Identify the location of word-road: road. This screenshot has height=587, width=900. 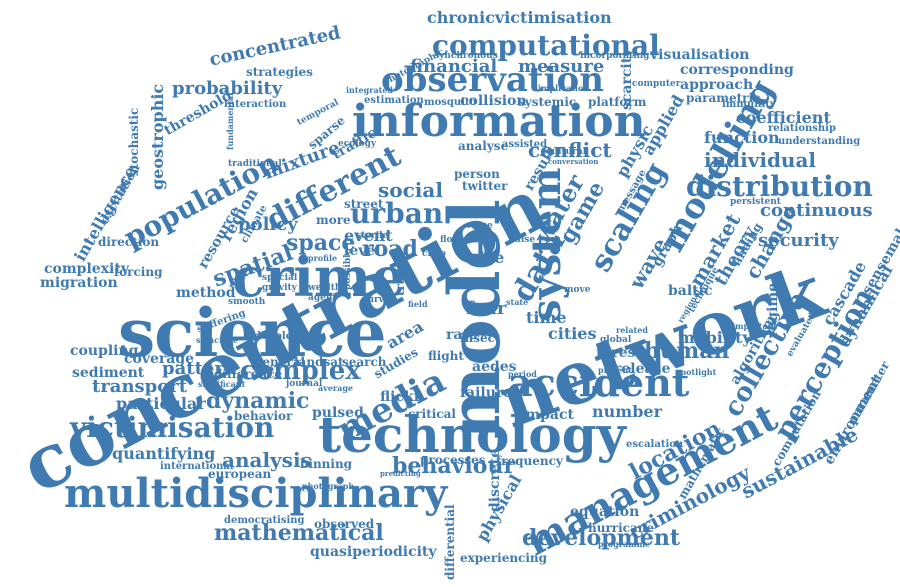
(390, 249).